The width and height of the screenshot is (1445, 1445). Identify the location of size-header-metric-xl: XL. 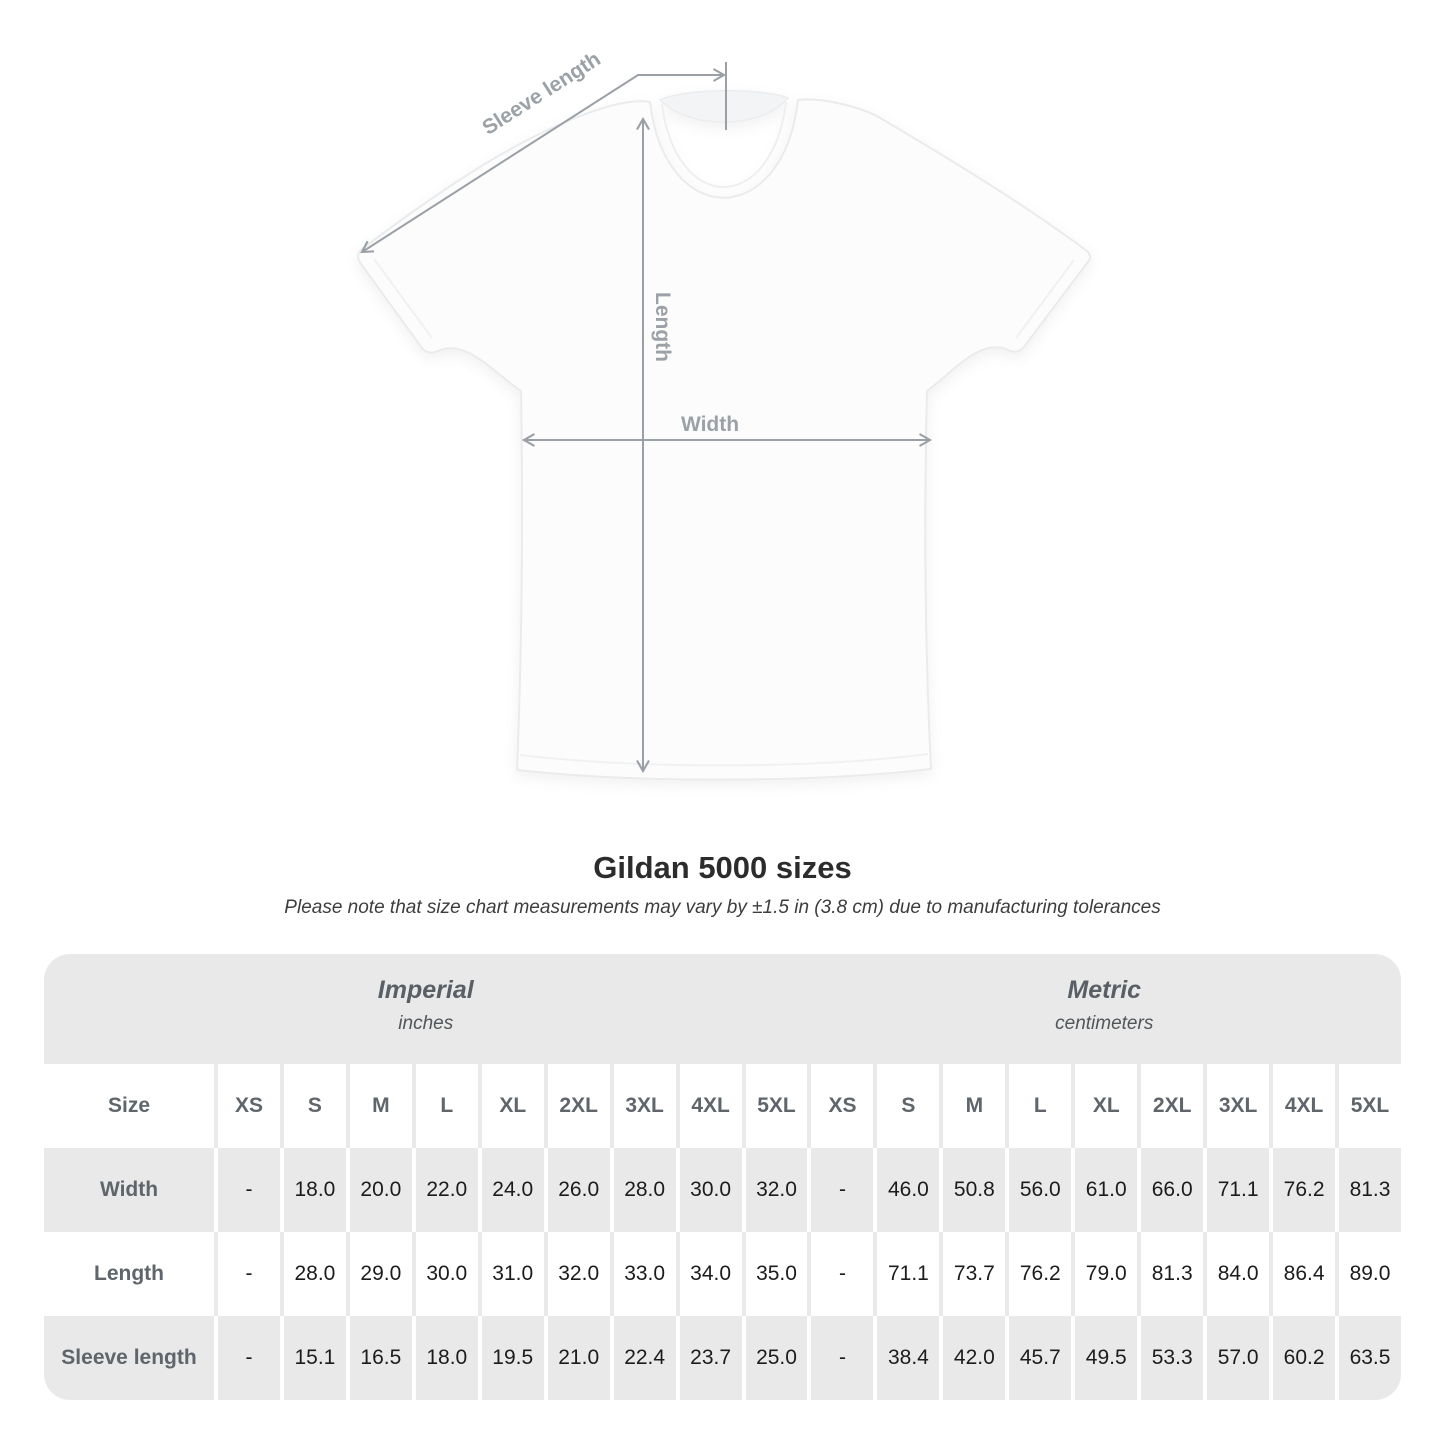
(1104, 1106).